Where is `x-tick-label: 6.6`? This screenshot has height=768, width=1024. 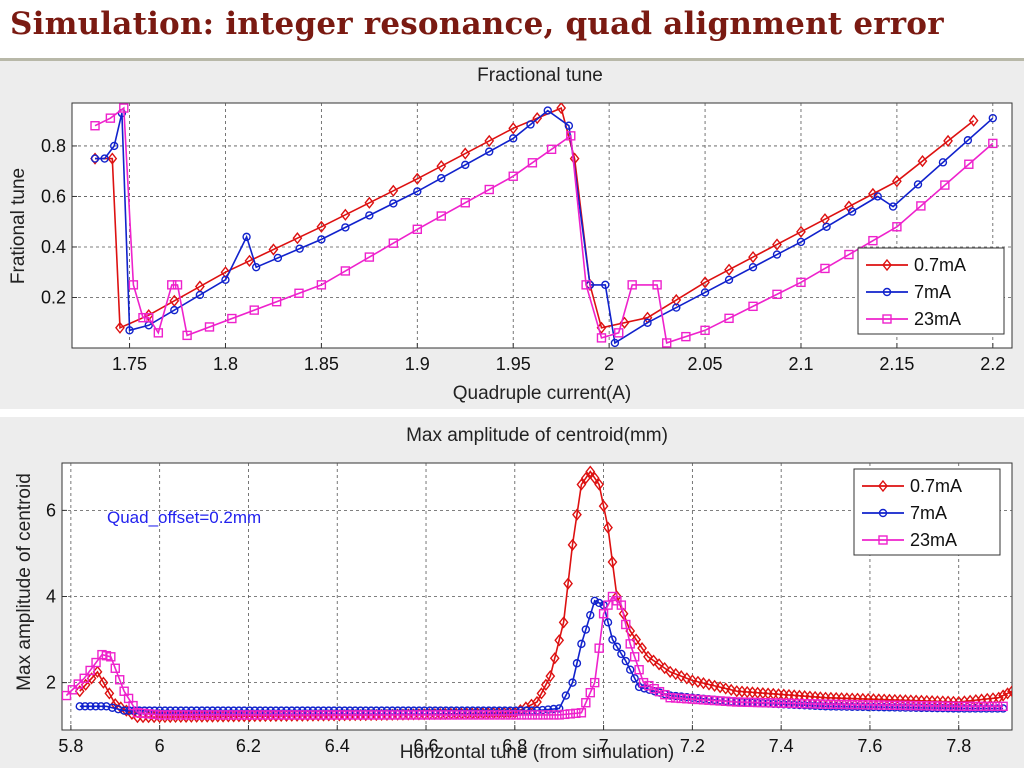 x-tick-label: 6.6 is located at coordinates (426, 746).